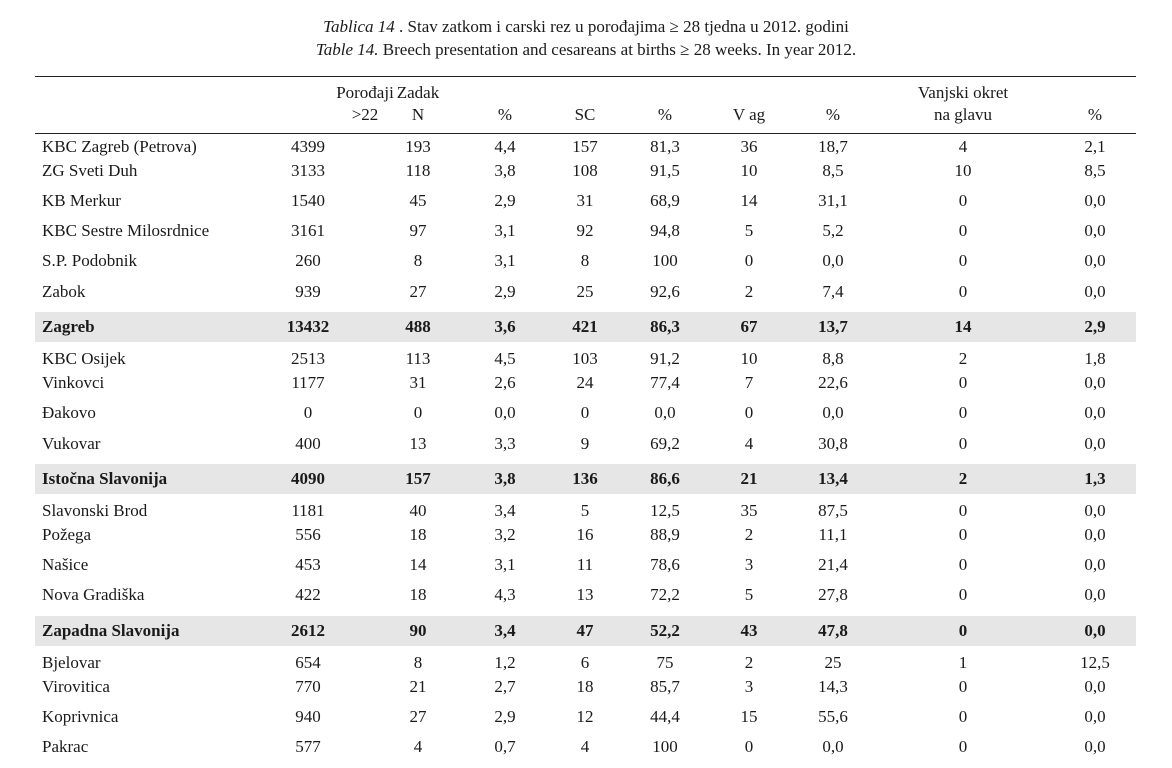  What do you see at coordinates (749, 478) in the screenshot?
I see `cell-vag: 21` at bounding box center [749, 478].